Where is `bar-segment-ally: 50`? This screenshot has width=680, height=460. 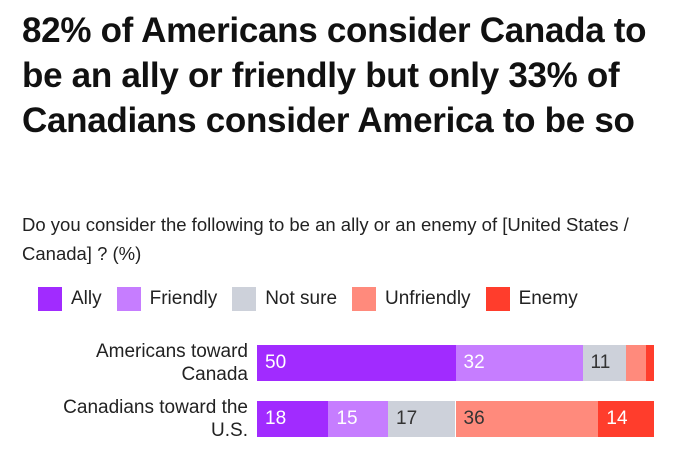 bar-segment-ally: 50 is located at coordinates (356, 363).